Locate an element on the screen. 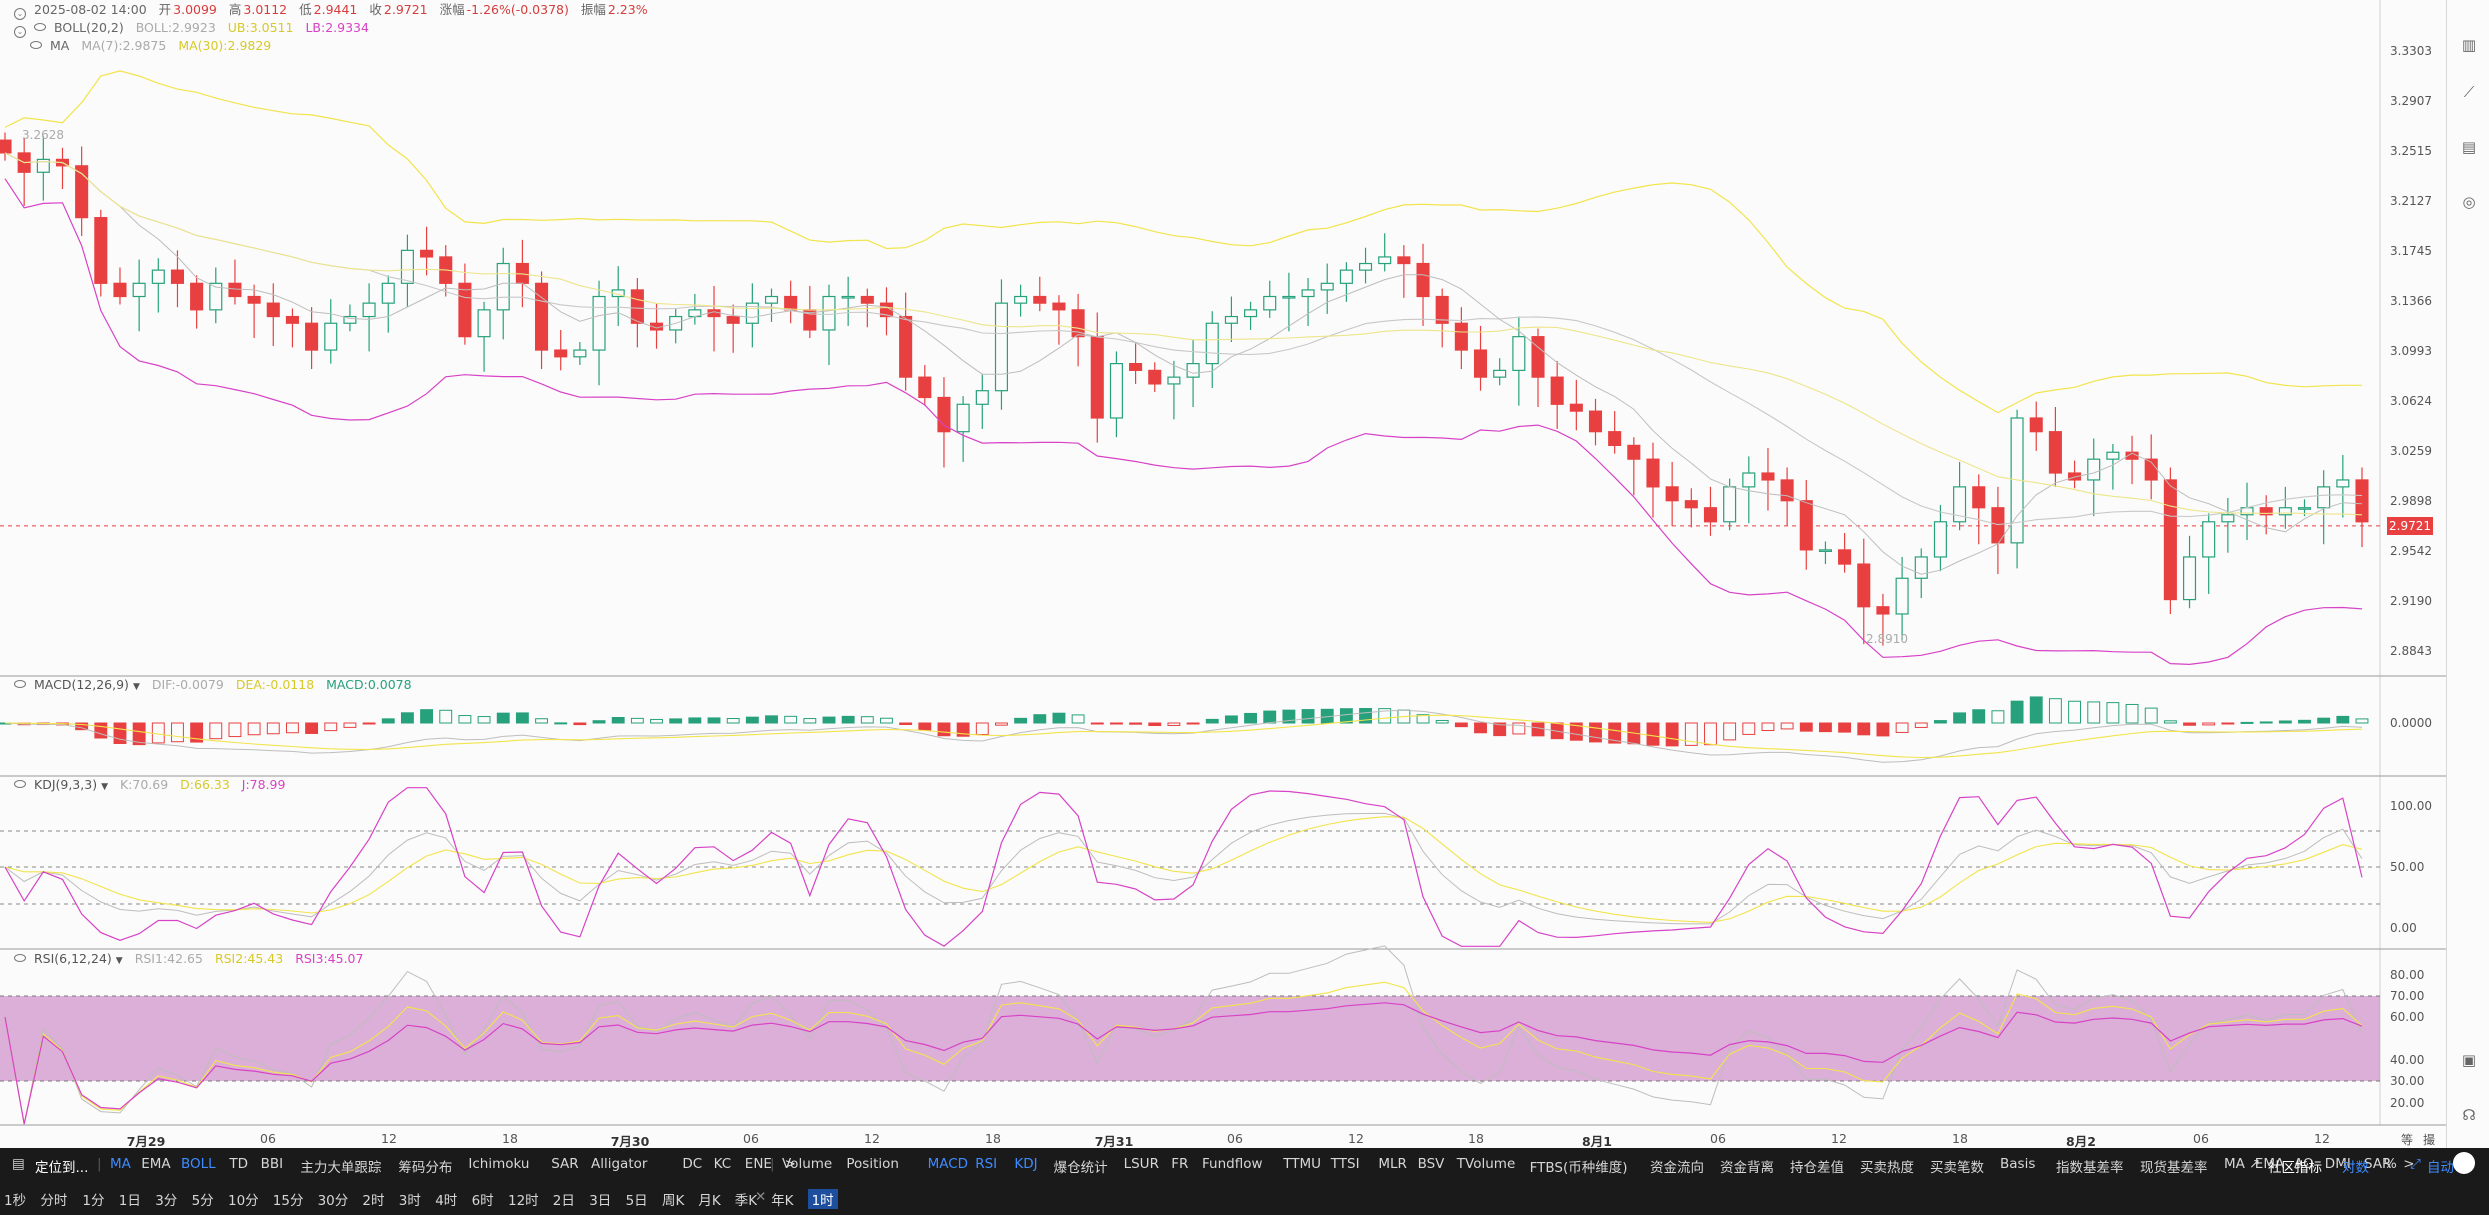 This screenshot has width=2489, height=1215. sub-indicator-item: 现货基差率 is located at coordinates (2174, 1168).